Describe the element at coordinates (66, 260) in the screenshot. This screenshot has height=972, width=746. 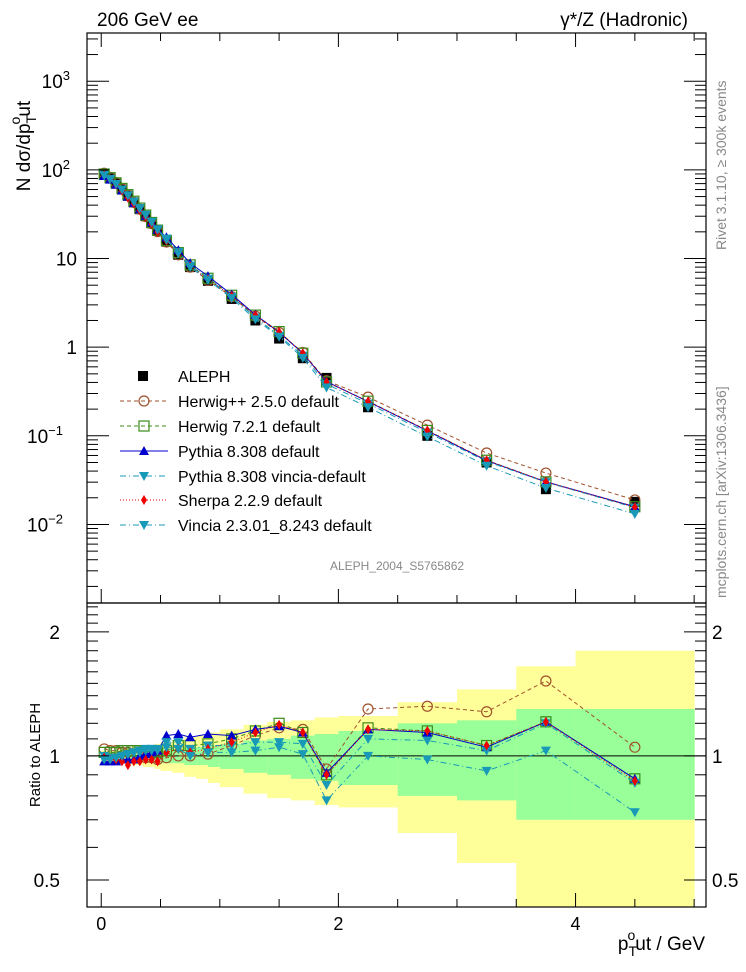
I see `y-tick-label: 10` at that location.